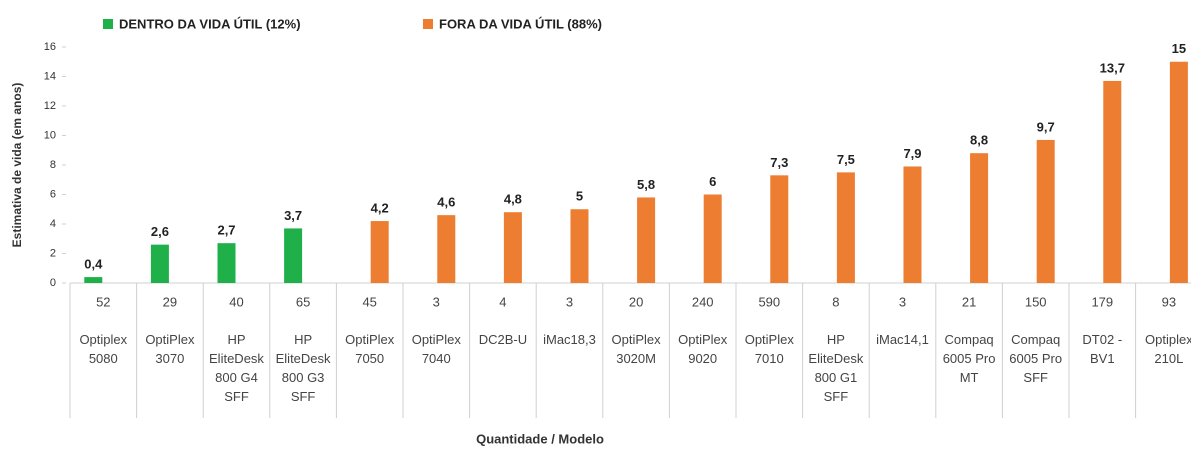 The image size is (1191, 449). I want to click on value-label: 4,8, so click(513, 199).